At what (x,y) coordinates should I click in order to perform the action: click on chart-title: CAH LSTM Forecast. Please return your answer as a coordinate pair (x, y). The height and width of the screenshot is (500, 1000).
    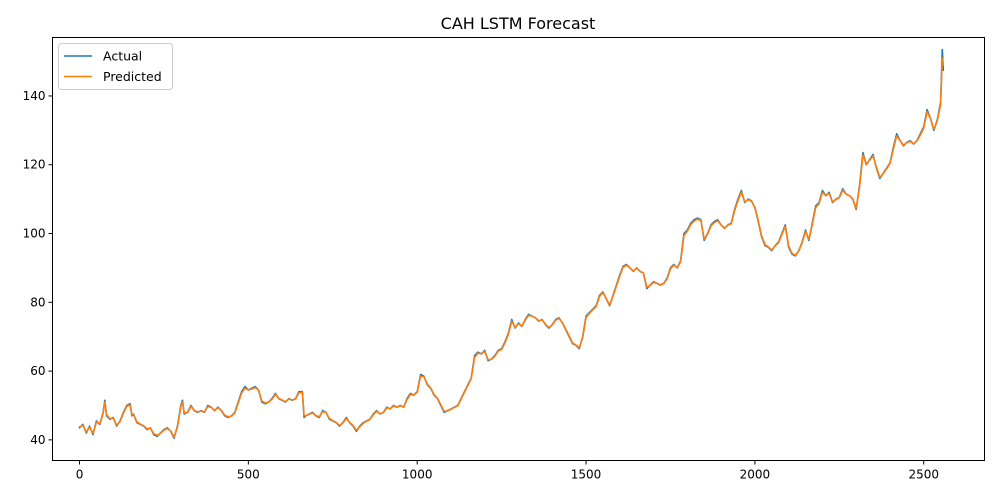
    Looking at the image, I should click on (518, 23).